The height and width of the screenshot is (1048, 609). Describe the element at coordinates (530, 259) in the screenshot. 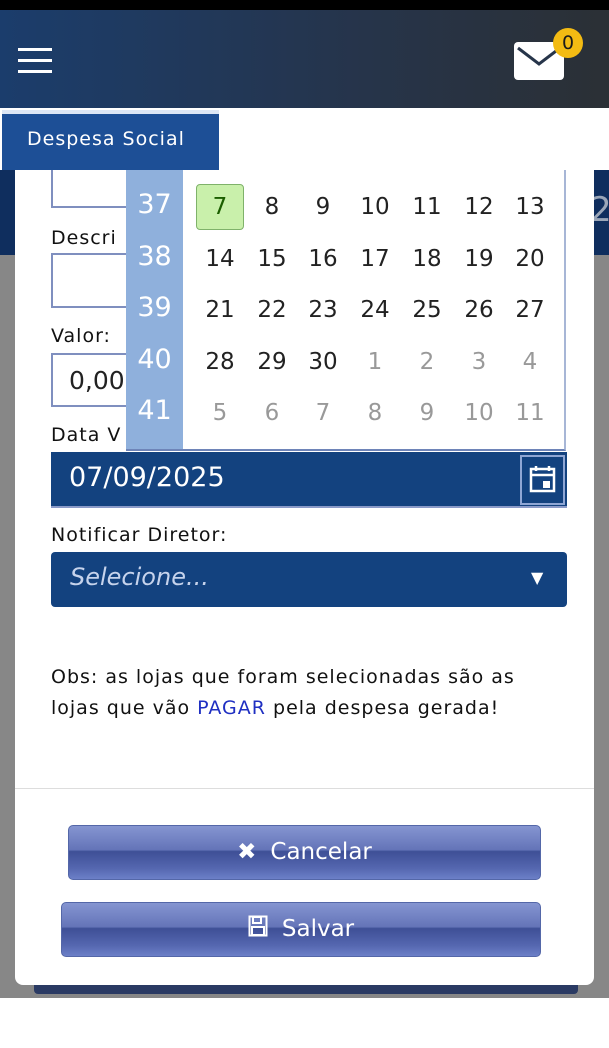

I see `calendar-day: 20` at that location.